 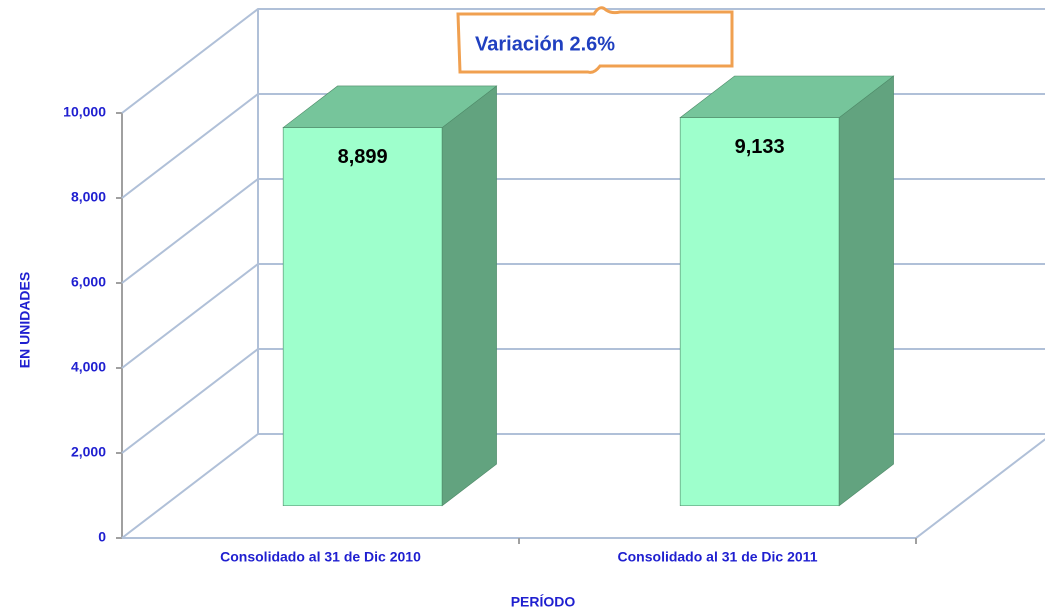 I want to click on x-tick-label: Consolidado al 31 de Dic 2010, so click(x=320, y=557).